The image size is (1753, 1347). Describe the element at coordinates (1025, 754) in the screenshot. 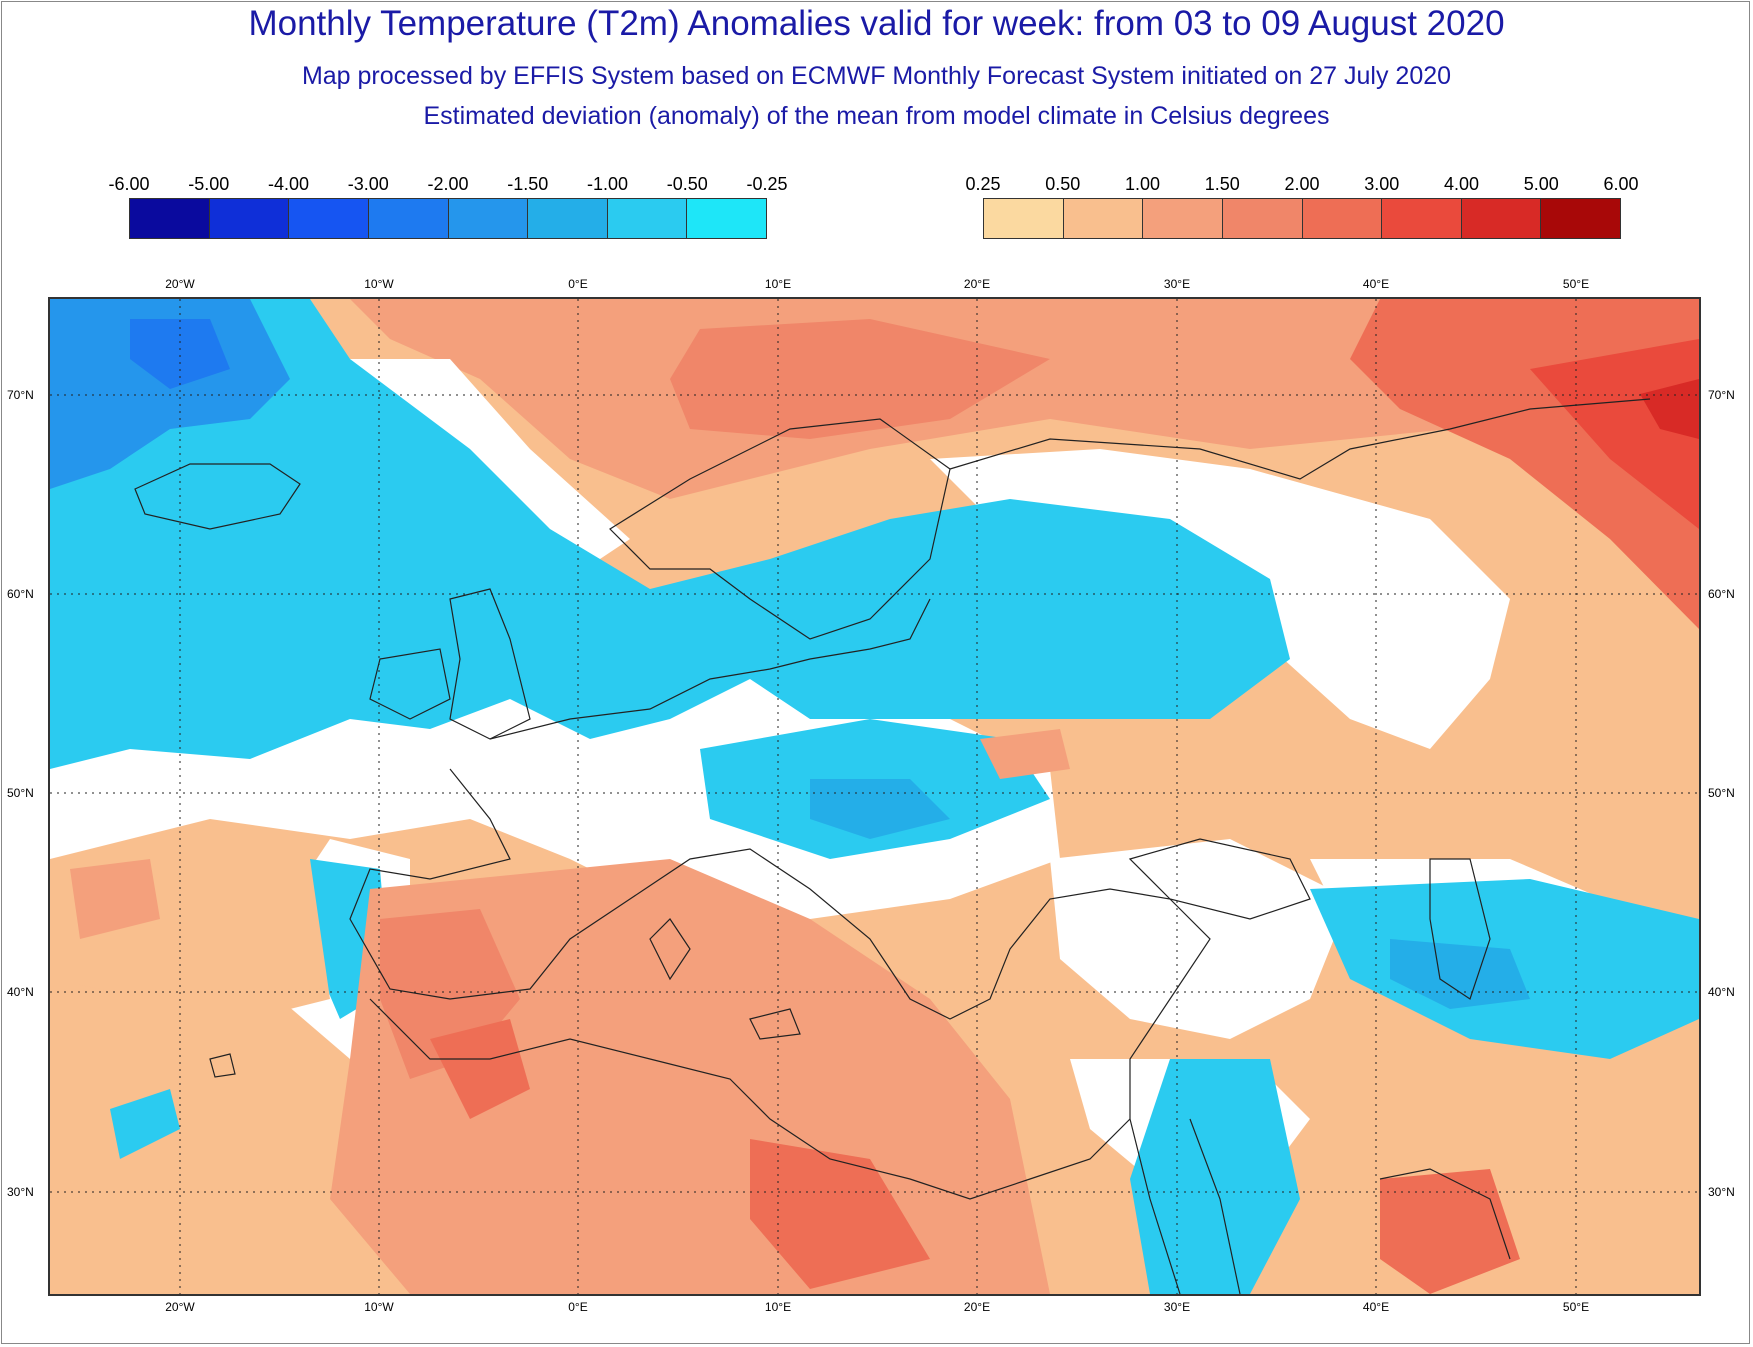

I see `warm-region-ukraine` at that location.